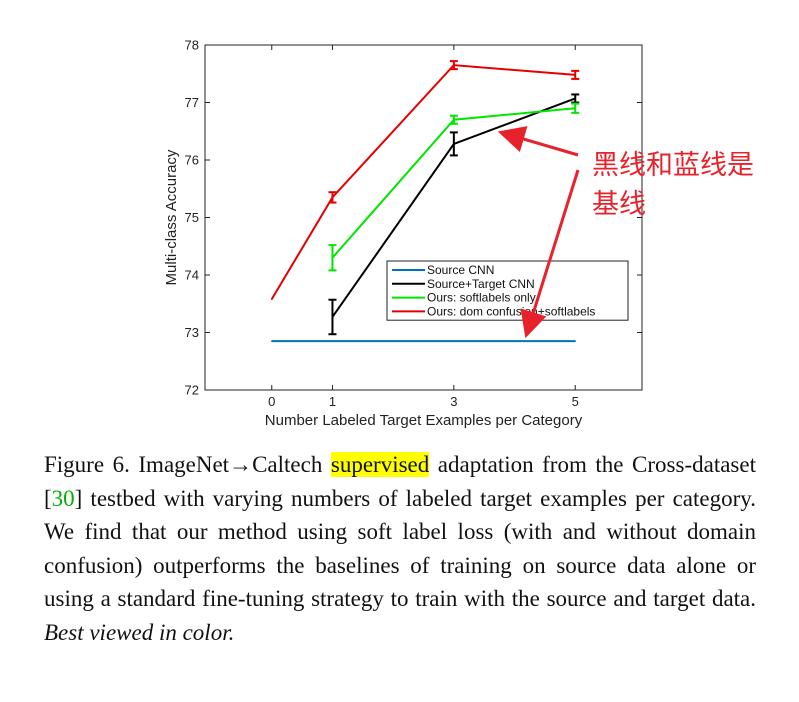  What do you see at coordinates (550, 254) in the screenshot?
I see `annotation-arrow-lower` at bounding box center [550, 254].